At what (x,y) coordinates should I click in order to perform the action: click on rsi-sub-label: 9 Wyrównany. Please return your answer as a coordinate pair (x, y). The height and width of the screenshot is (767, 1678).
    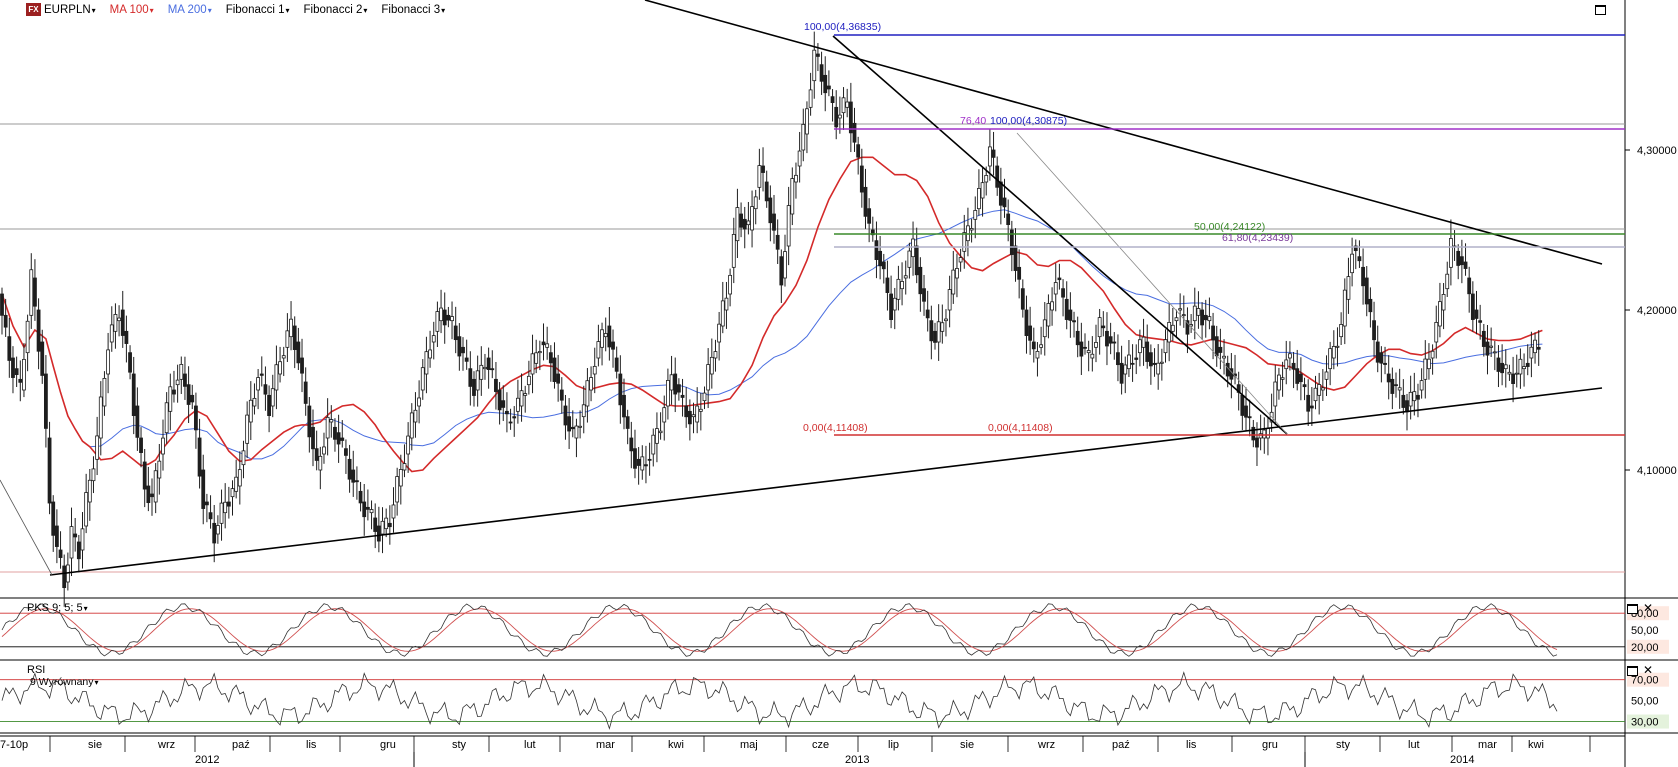
    Looking at the image, I should click on (62, 682).